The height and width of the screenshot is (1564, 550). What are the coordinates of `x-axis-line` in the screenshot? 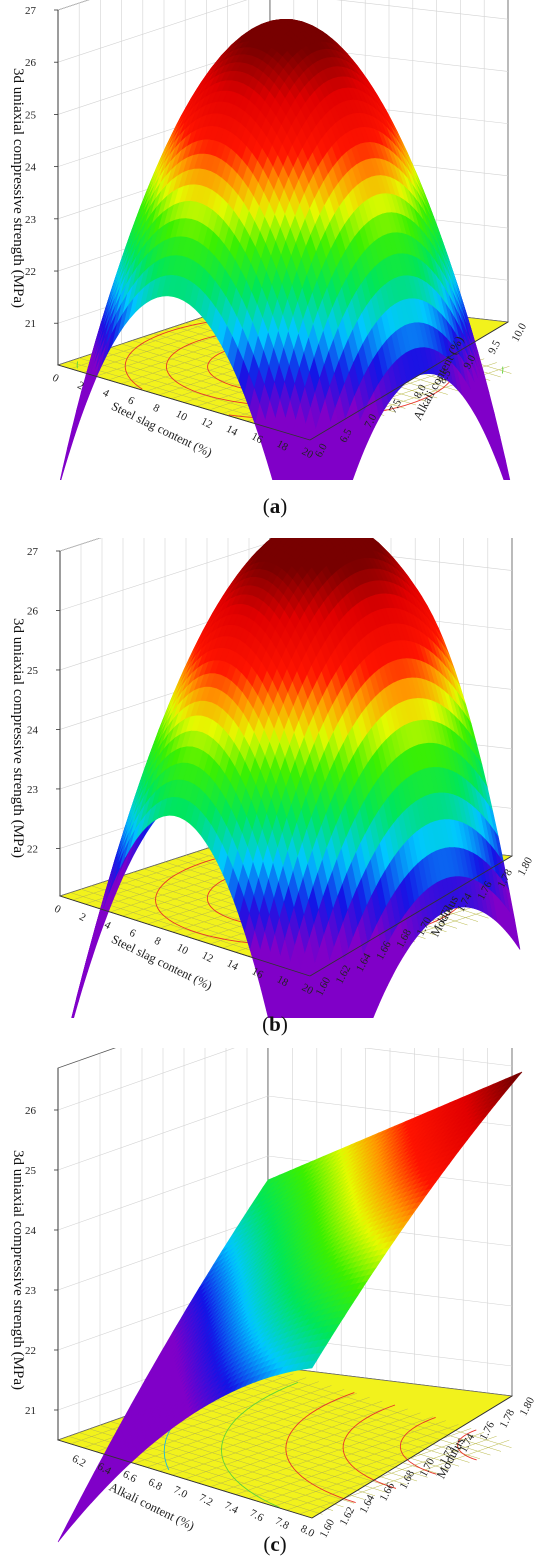 It's located at (184, 402).